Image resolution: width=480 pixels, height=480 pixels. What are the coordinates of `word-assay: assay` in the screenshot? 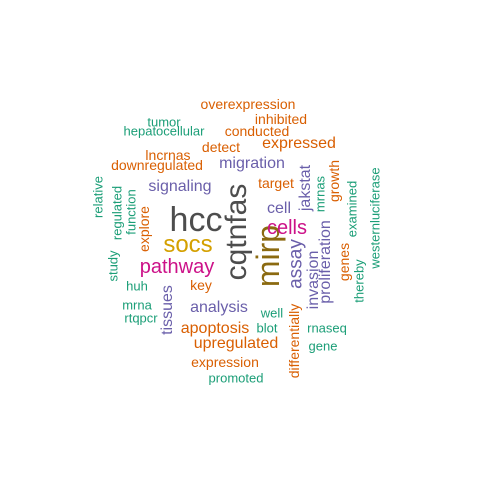 It's located at (296, 264).